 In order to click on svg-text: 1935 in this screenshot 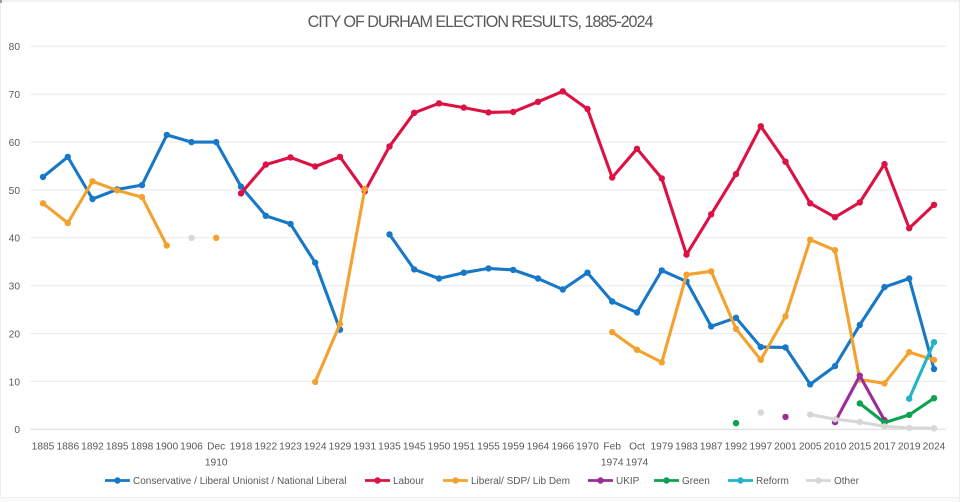, I will do `click(389, 447)`.